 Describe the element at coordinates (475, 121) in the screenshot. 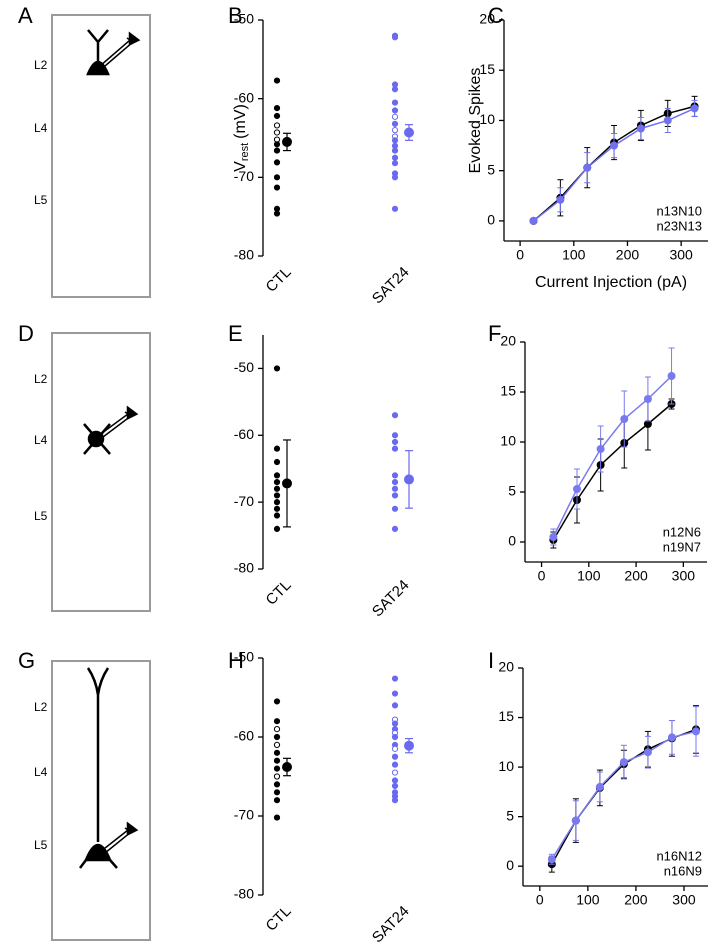

I see `y-axis-title: Evoked Spikes` at that location.